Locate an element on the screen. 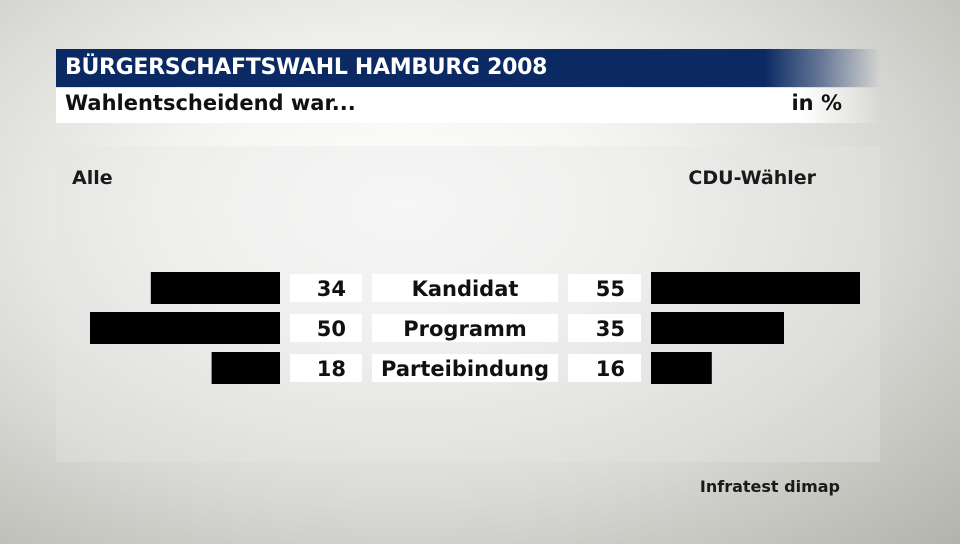 This screenshot has width=960, height=544. category-label-2: Parteibindung is located at coordinates (465, 369).